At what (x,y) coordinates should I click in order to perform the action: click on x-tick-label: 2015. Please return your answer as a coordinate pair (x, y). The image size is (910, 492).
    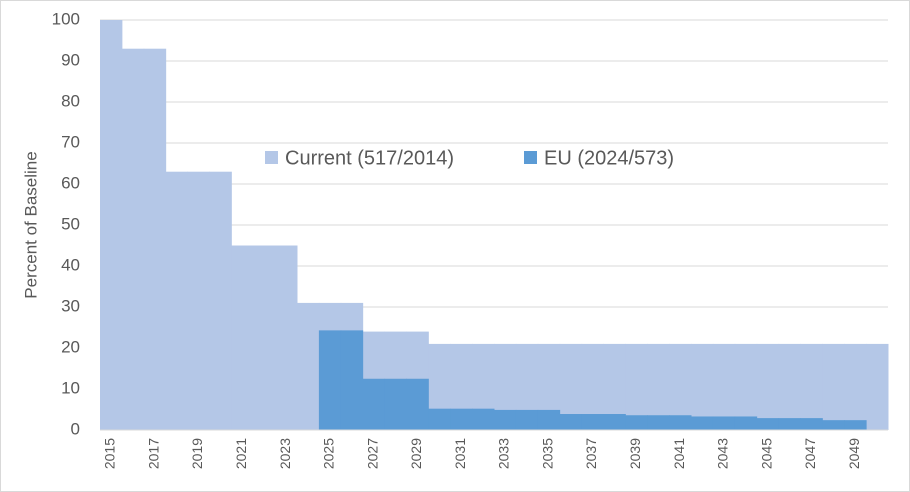
    Looking at the image, I should click on (110, 453).